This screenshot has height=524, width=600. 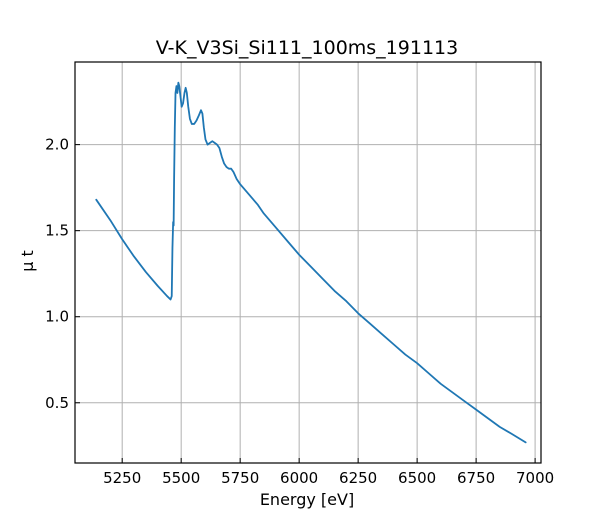 What do you see at coordinates (57, 231) in the screenshot?
I see `y-tick-label: 1.5` at bounding box center [57, 231].